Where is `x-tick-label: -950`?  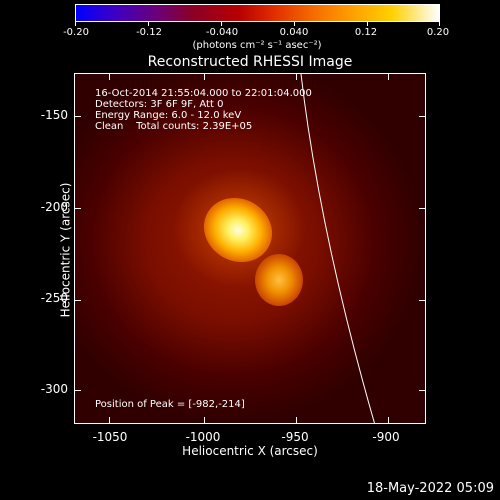
x-tick-label: -950 is located at coordinates (295, 437).